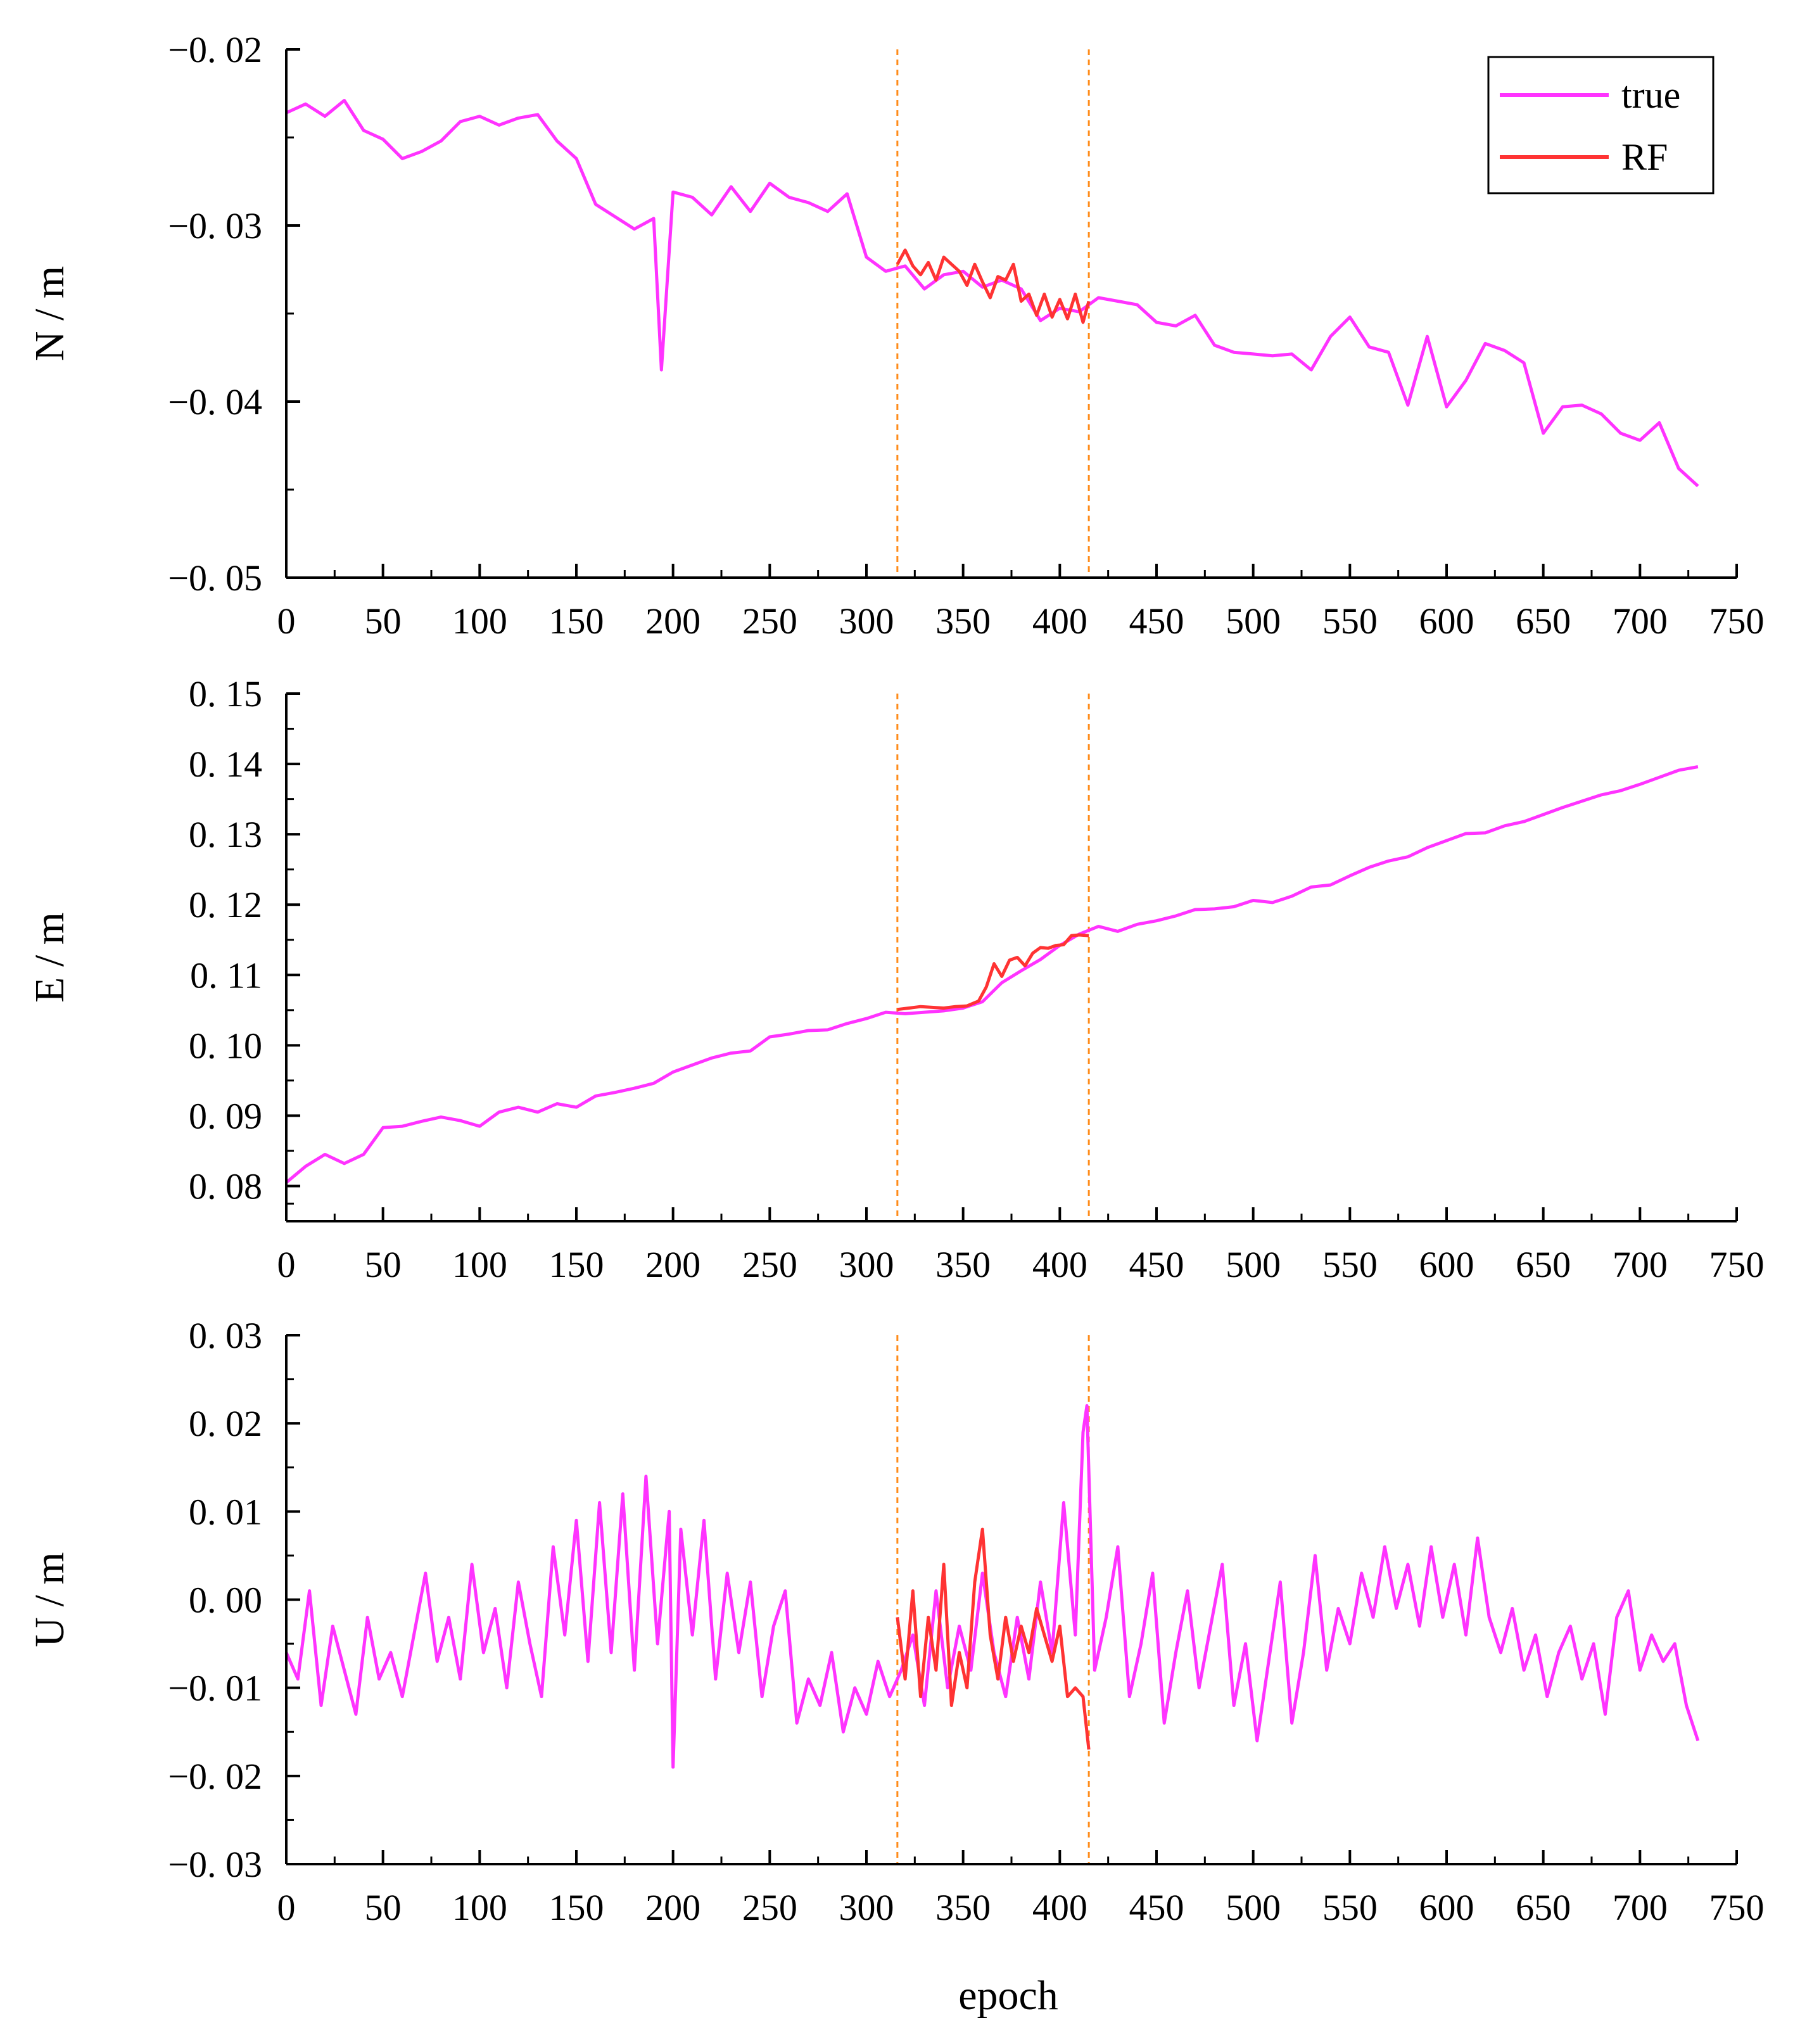  I want to click on x-tick-label-E: 150, so click(576, 1264).